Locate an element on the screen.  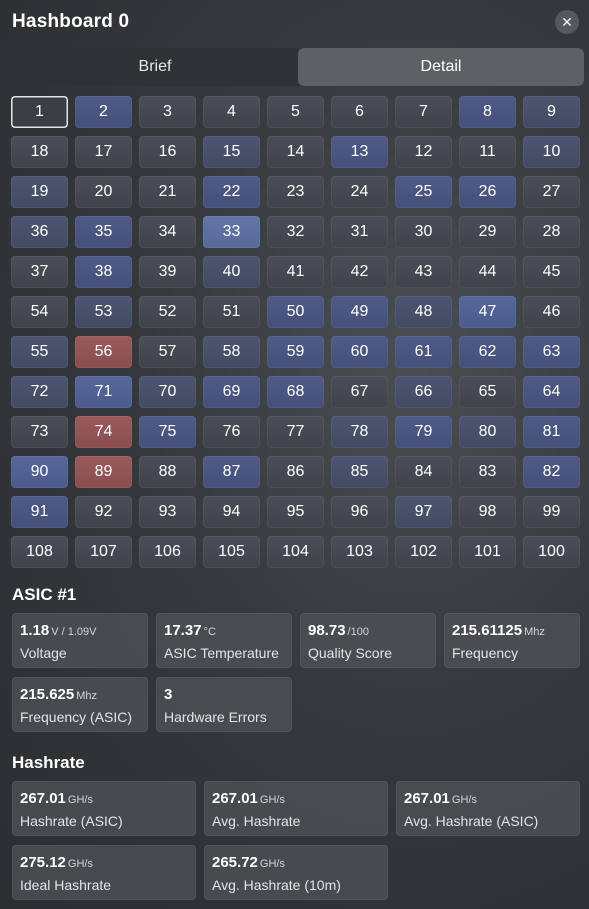
chip-41: 41 is located at coordinates (295, 272).